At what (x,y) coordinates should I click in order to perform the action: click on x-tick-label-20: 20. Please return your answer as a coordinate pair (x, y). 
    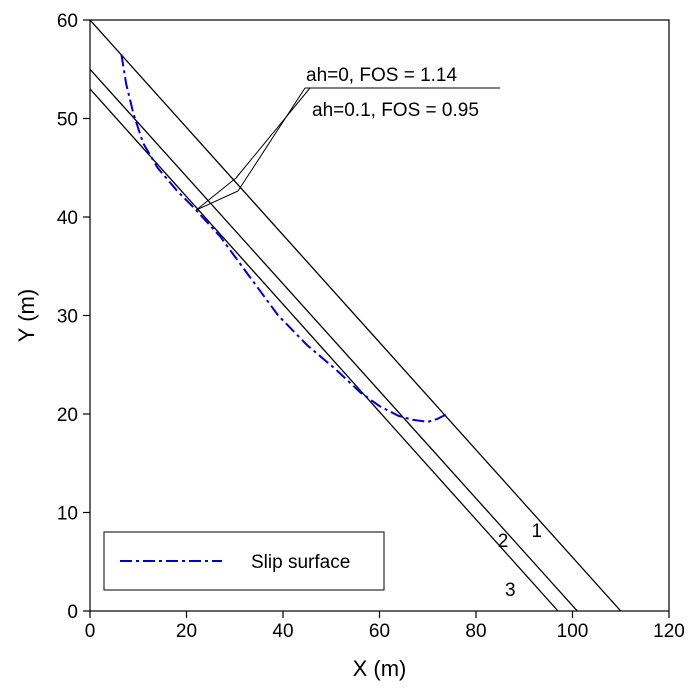
    Looking at the image, I should click on (186, 631).